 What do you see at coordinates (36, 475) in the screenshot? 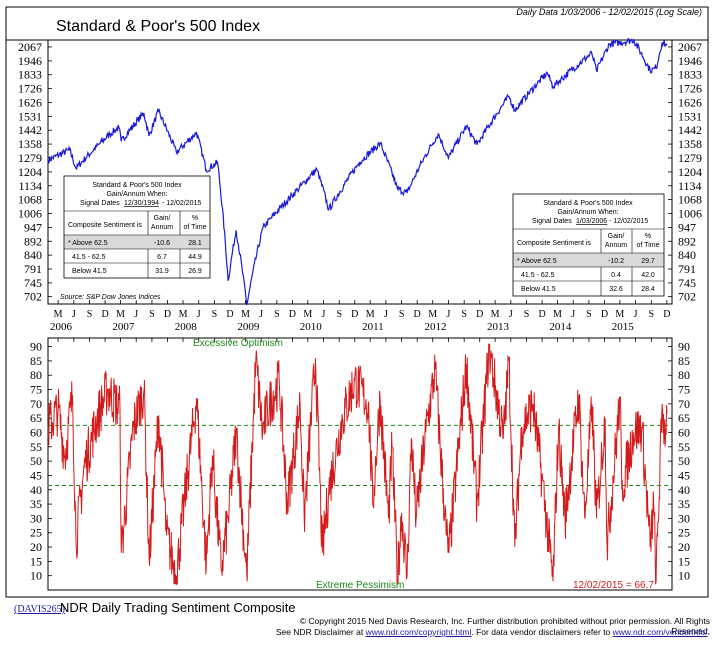
I see `lower-y-tick-label: 45` at bounding box center [36, 475].